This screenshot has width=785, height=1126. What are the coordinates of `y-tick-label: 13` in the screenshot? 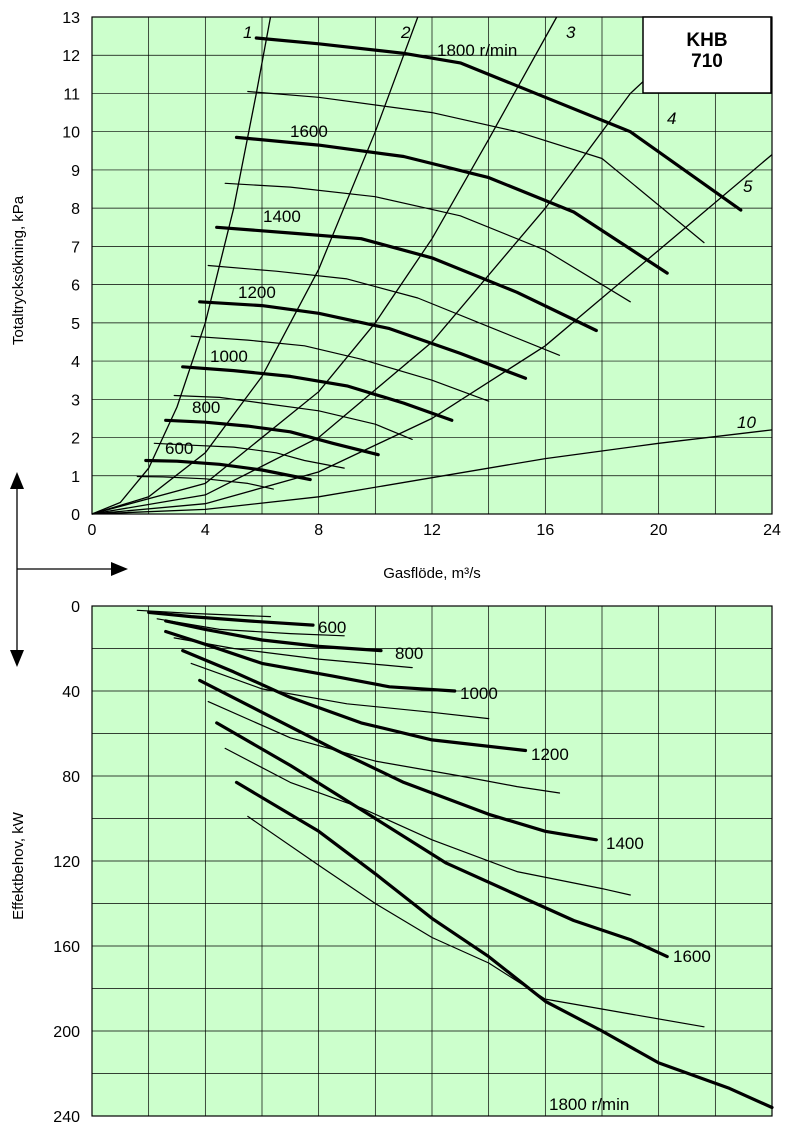 It's located at (71, 18).